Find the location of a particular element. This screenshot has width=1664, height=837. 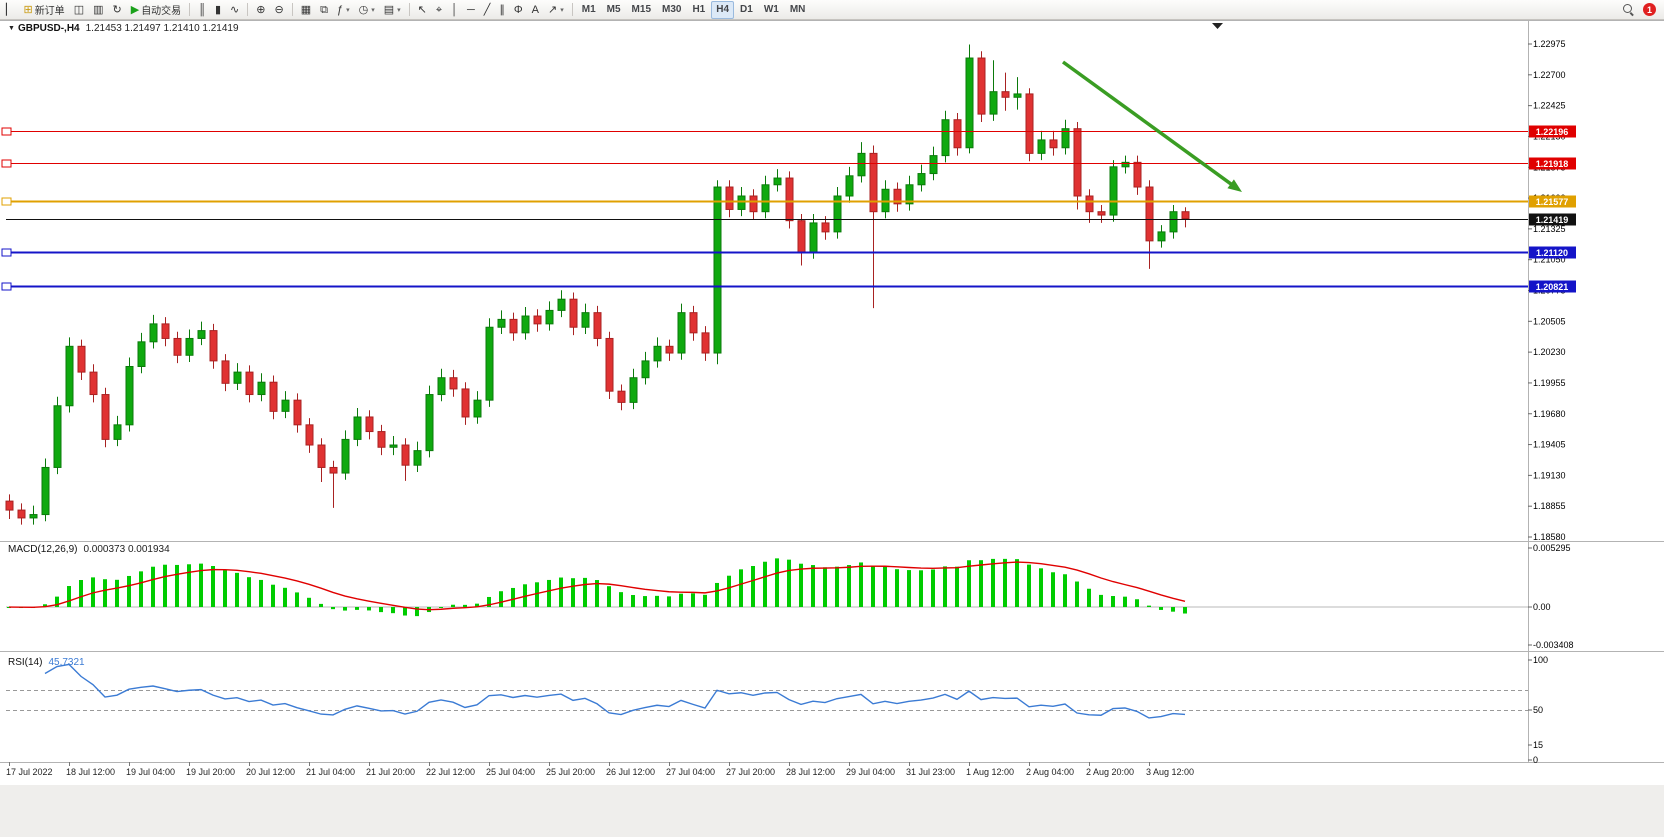

templates-icon: ▤ ▾ is located at coordinates (392, 10).